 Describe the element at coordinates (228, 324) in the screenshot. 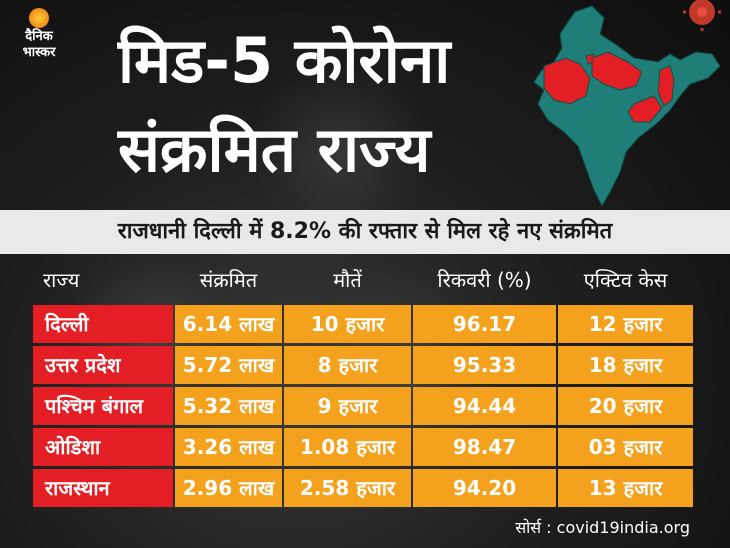

I see `infected-cell: 6.14 लाख` at that location.